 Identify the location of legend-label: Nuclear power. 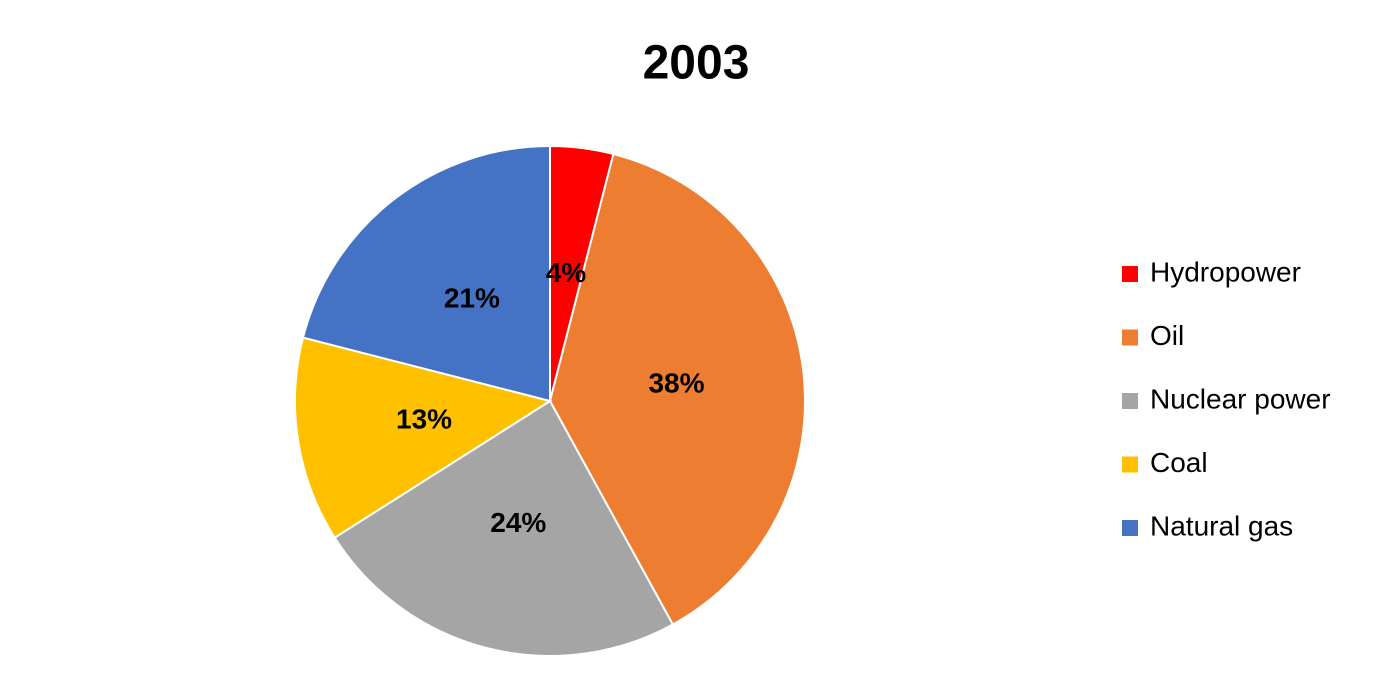
(1240, 398).